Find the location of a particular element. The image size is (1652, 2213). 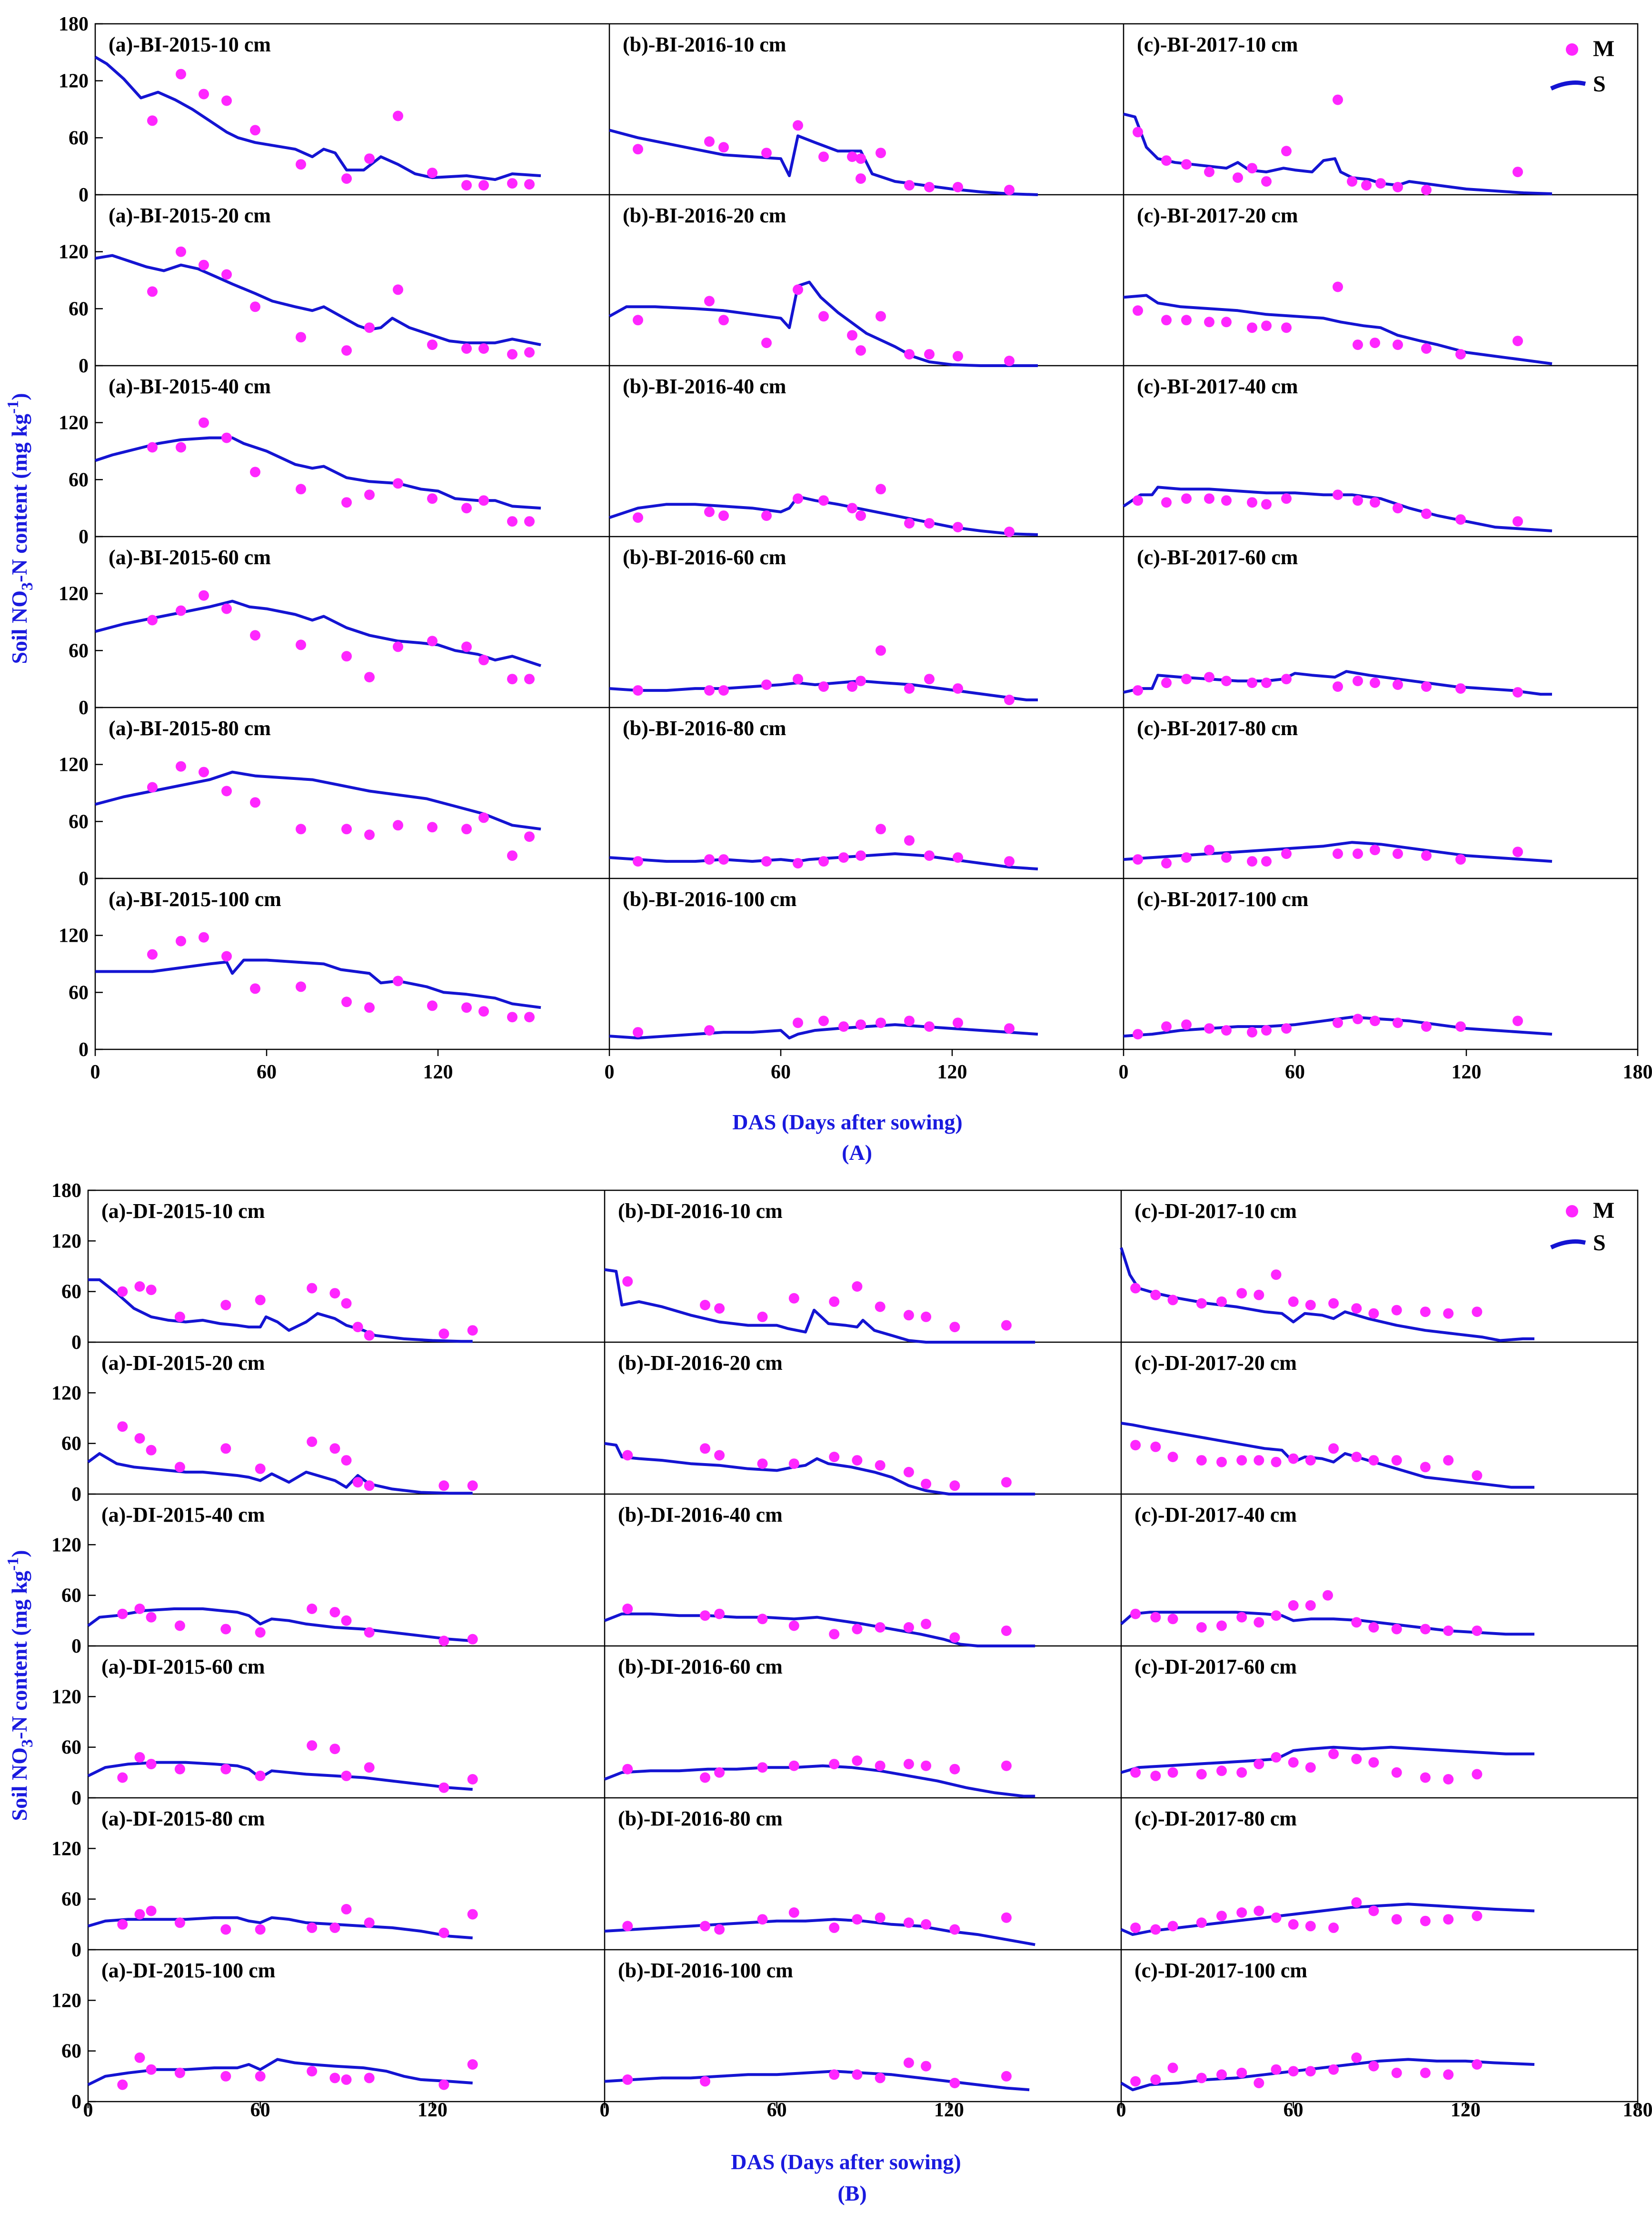

panel-title: (c)-BI-2017-40 cm is located at coordinates (1217, 387).